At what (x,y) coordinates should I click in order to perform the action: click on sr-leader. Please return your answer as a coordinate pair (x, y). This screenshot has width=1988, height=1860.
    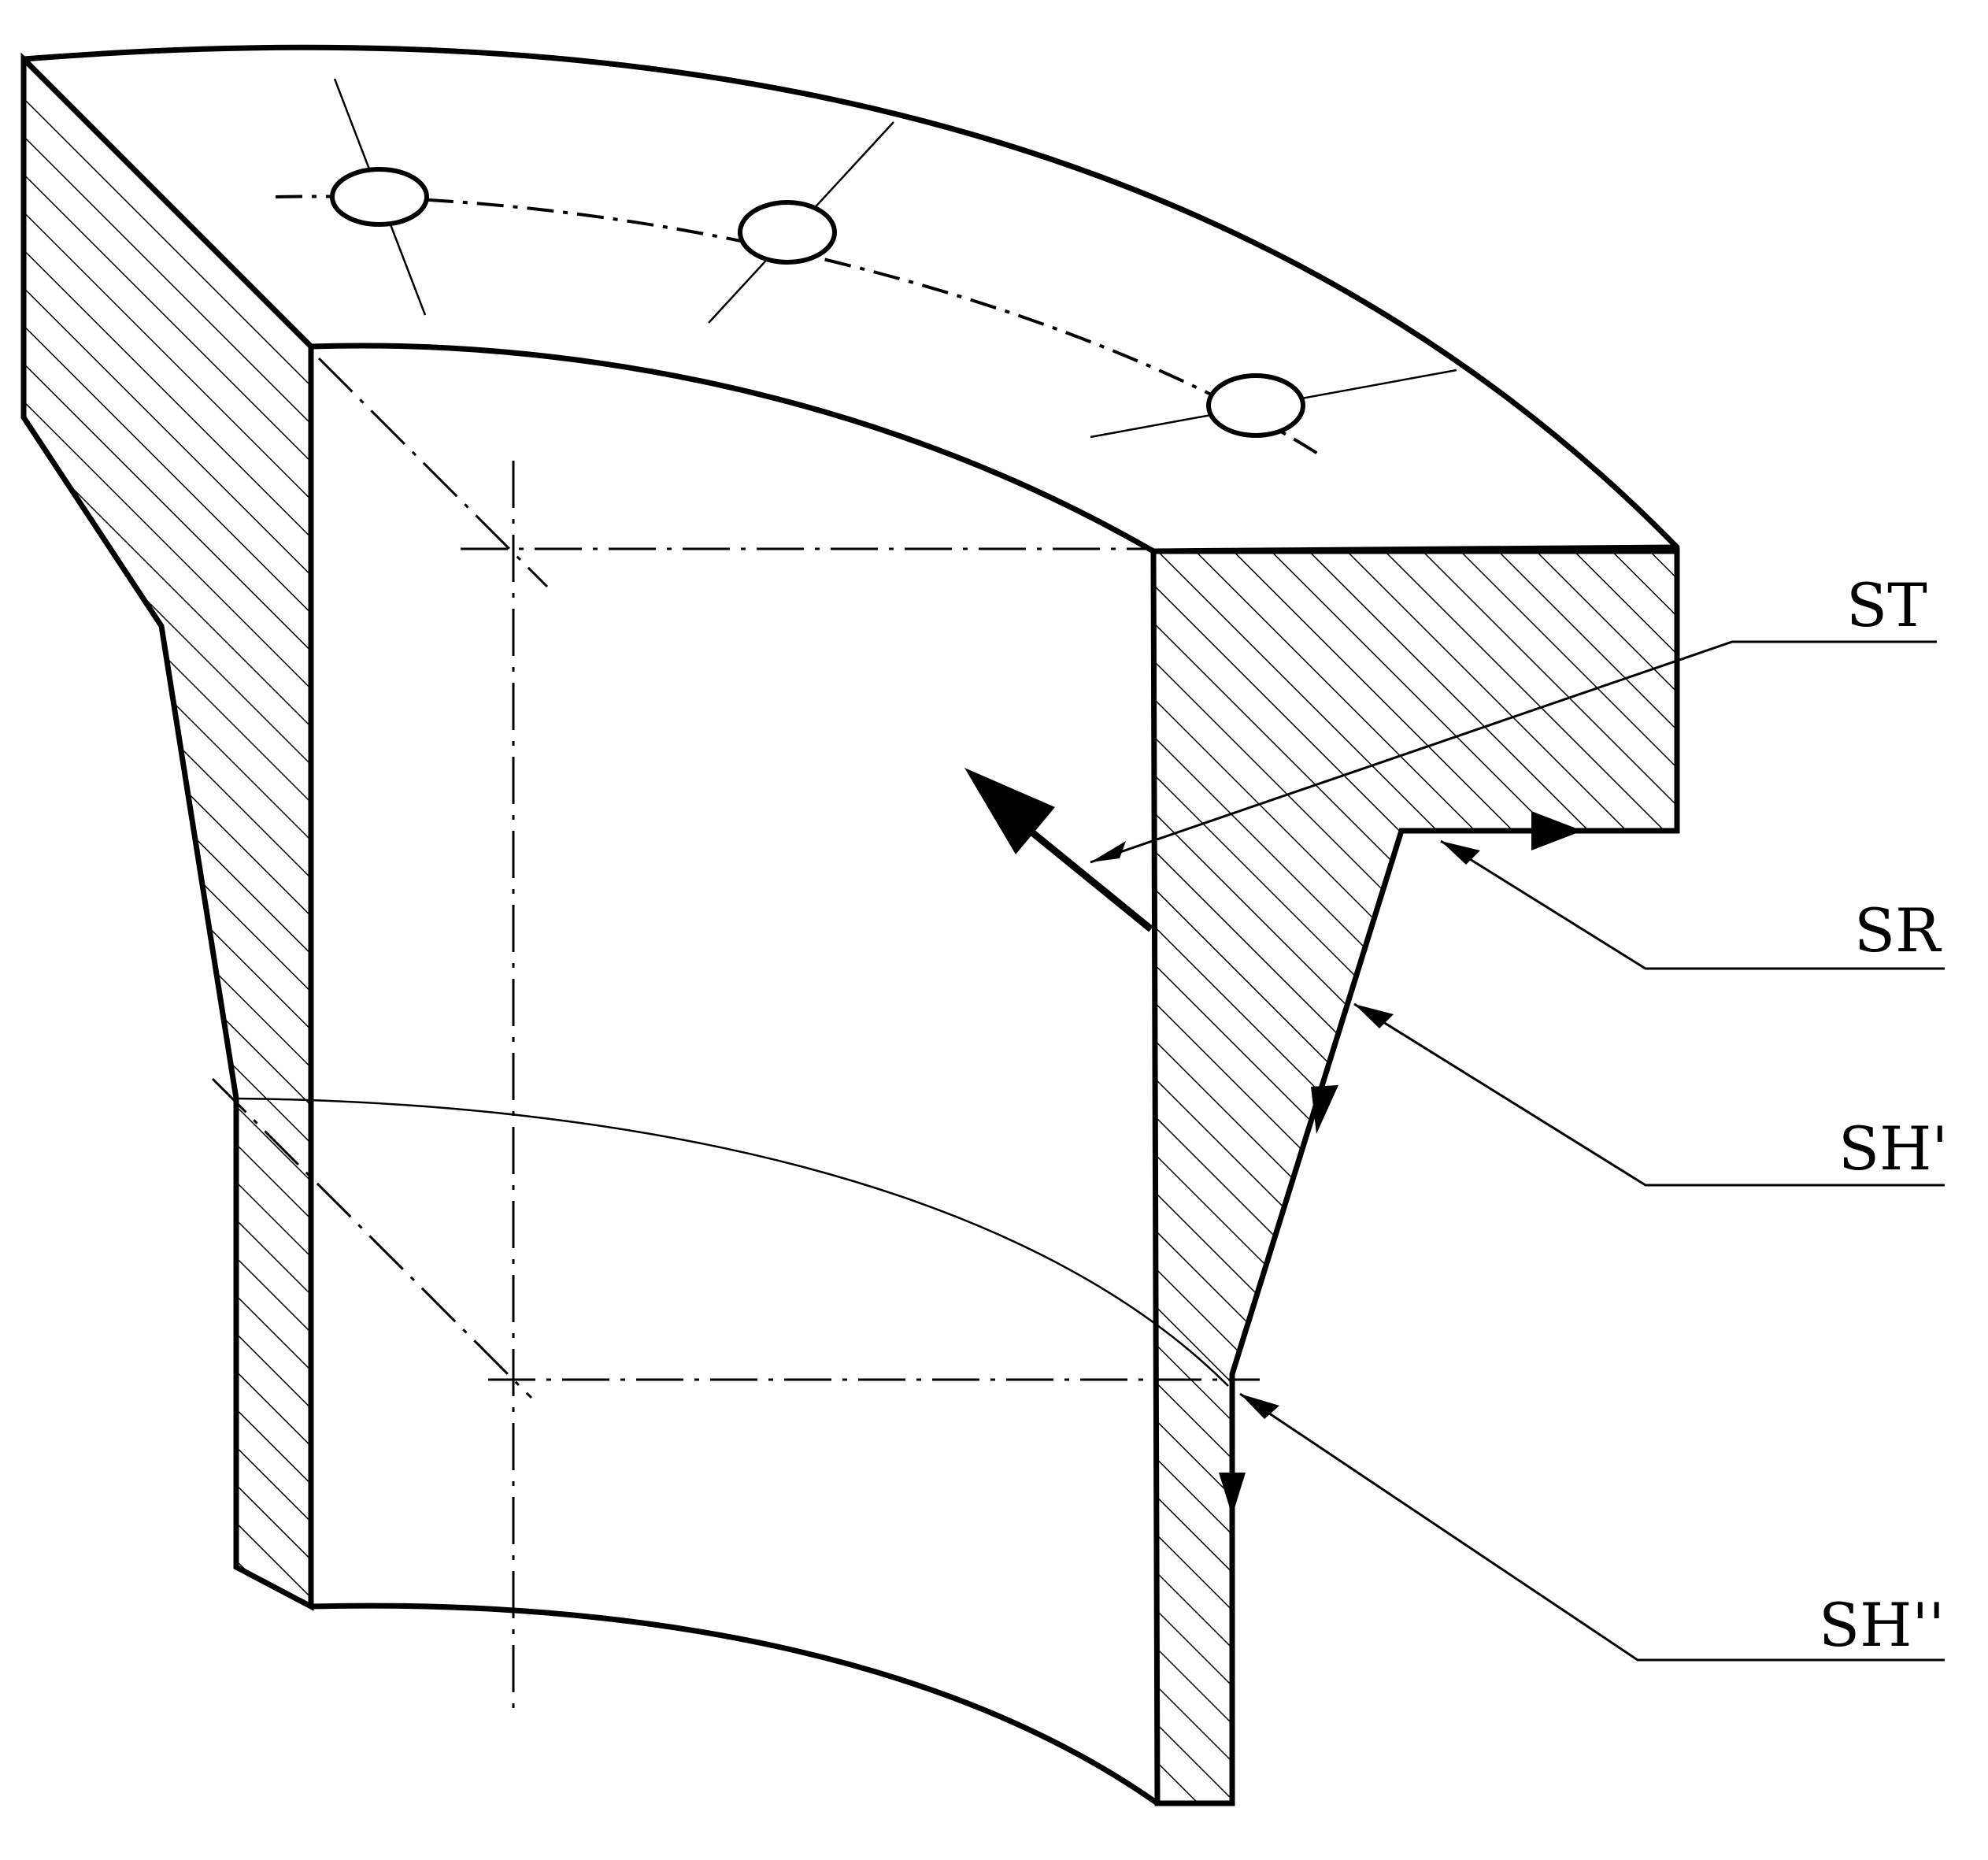
    Looking at the image, I should click on (1692, 904).